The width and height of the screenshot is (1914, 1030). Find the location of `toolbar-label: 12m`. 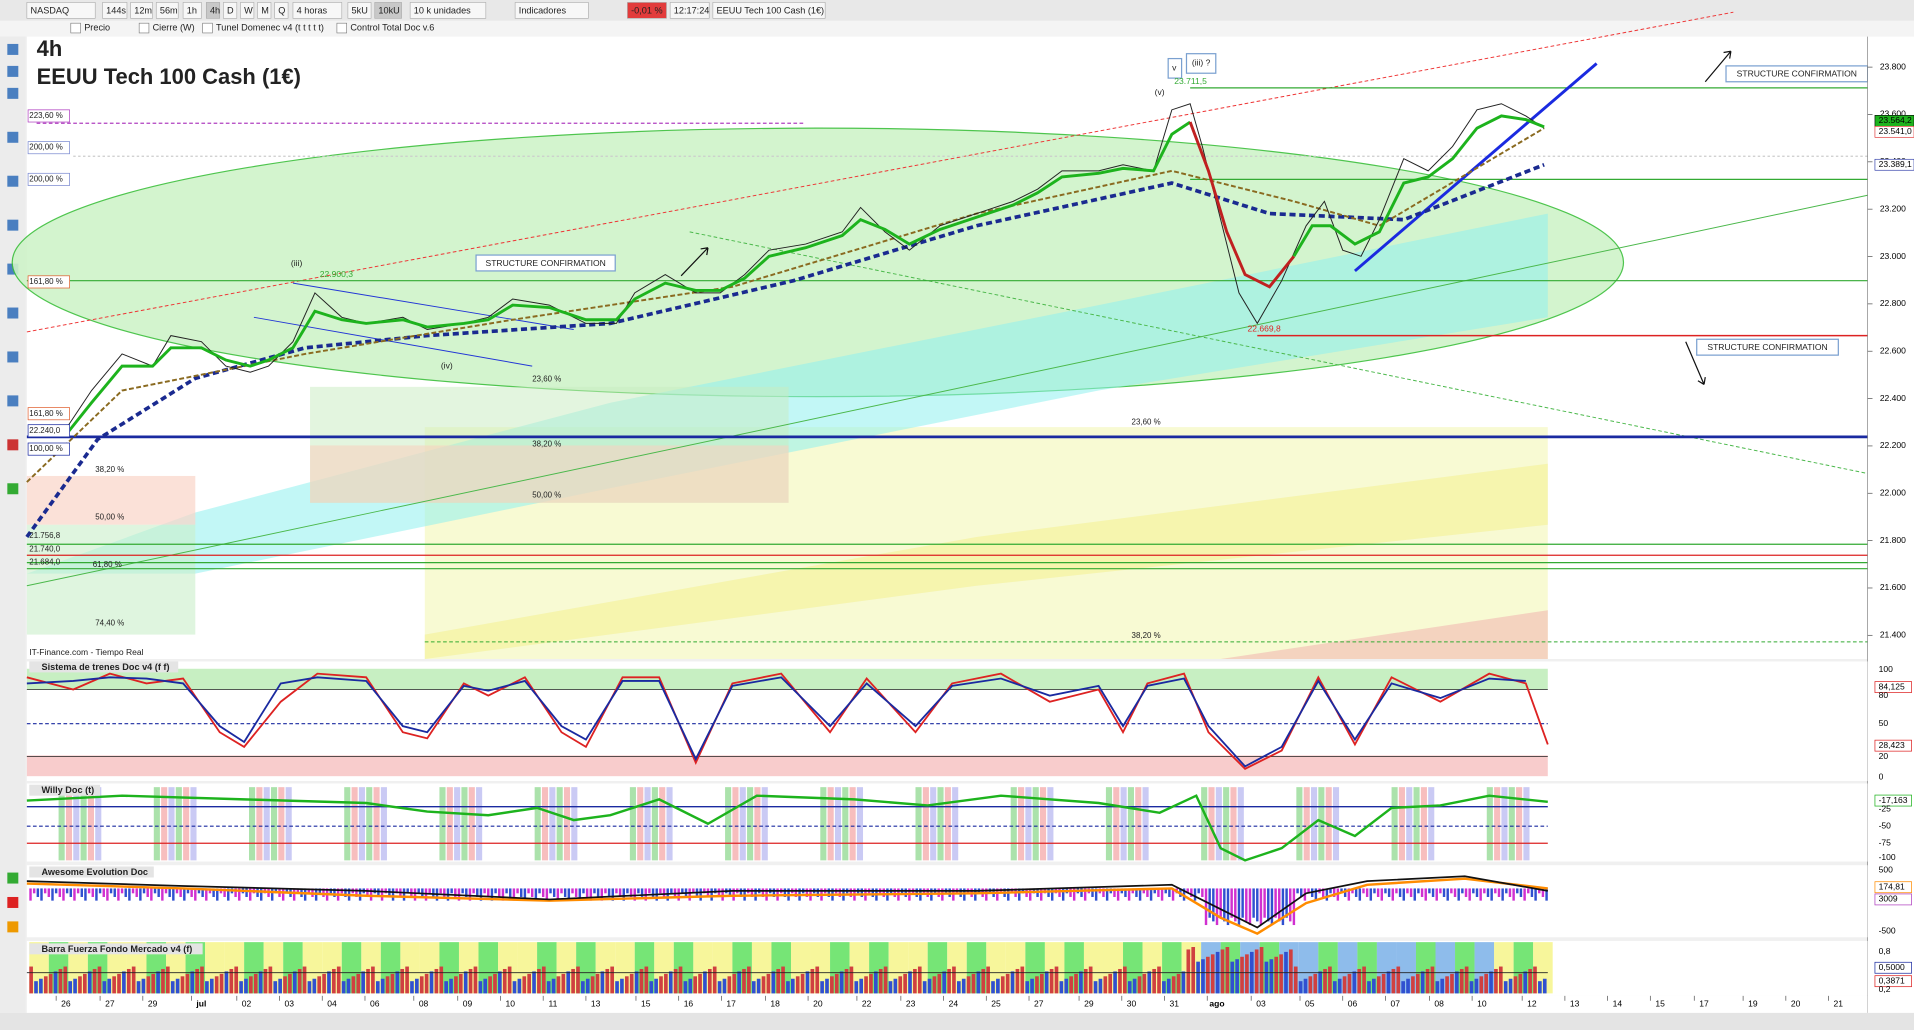

toolbar-label: 12m is located at coordinates (143, 10).